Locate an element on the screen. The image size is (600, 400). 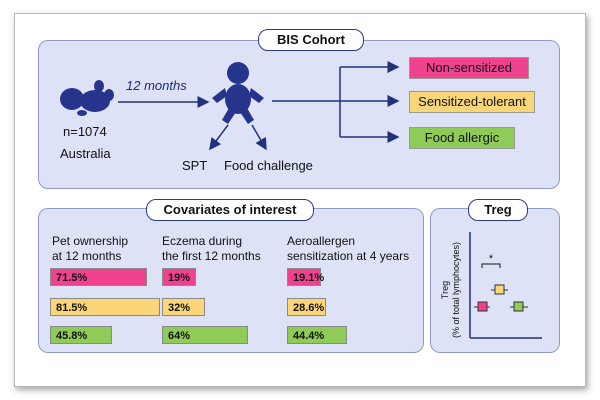
treg-ylabel-line2: (% of total lymphocytes) is located at coordinates (456, 290).